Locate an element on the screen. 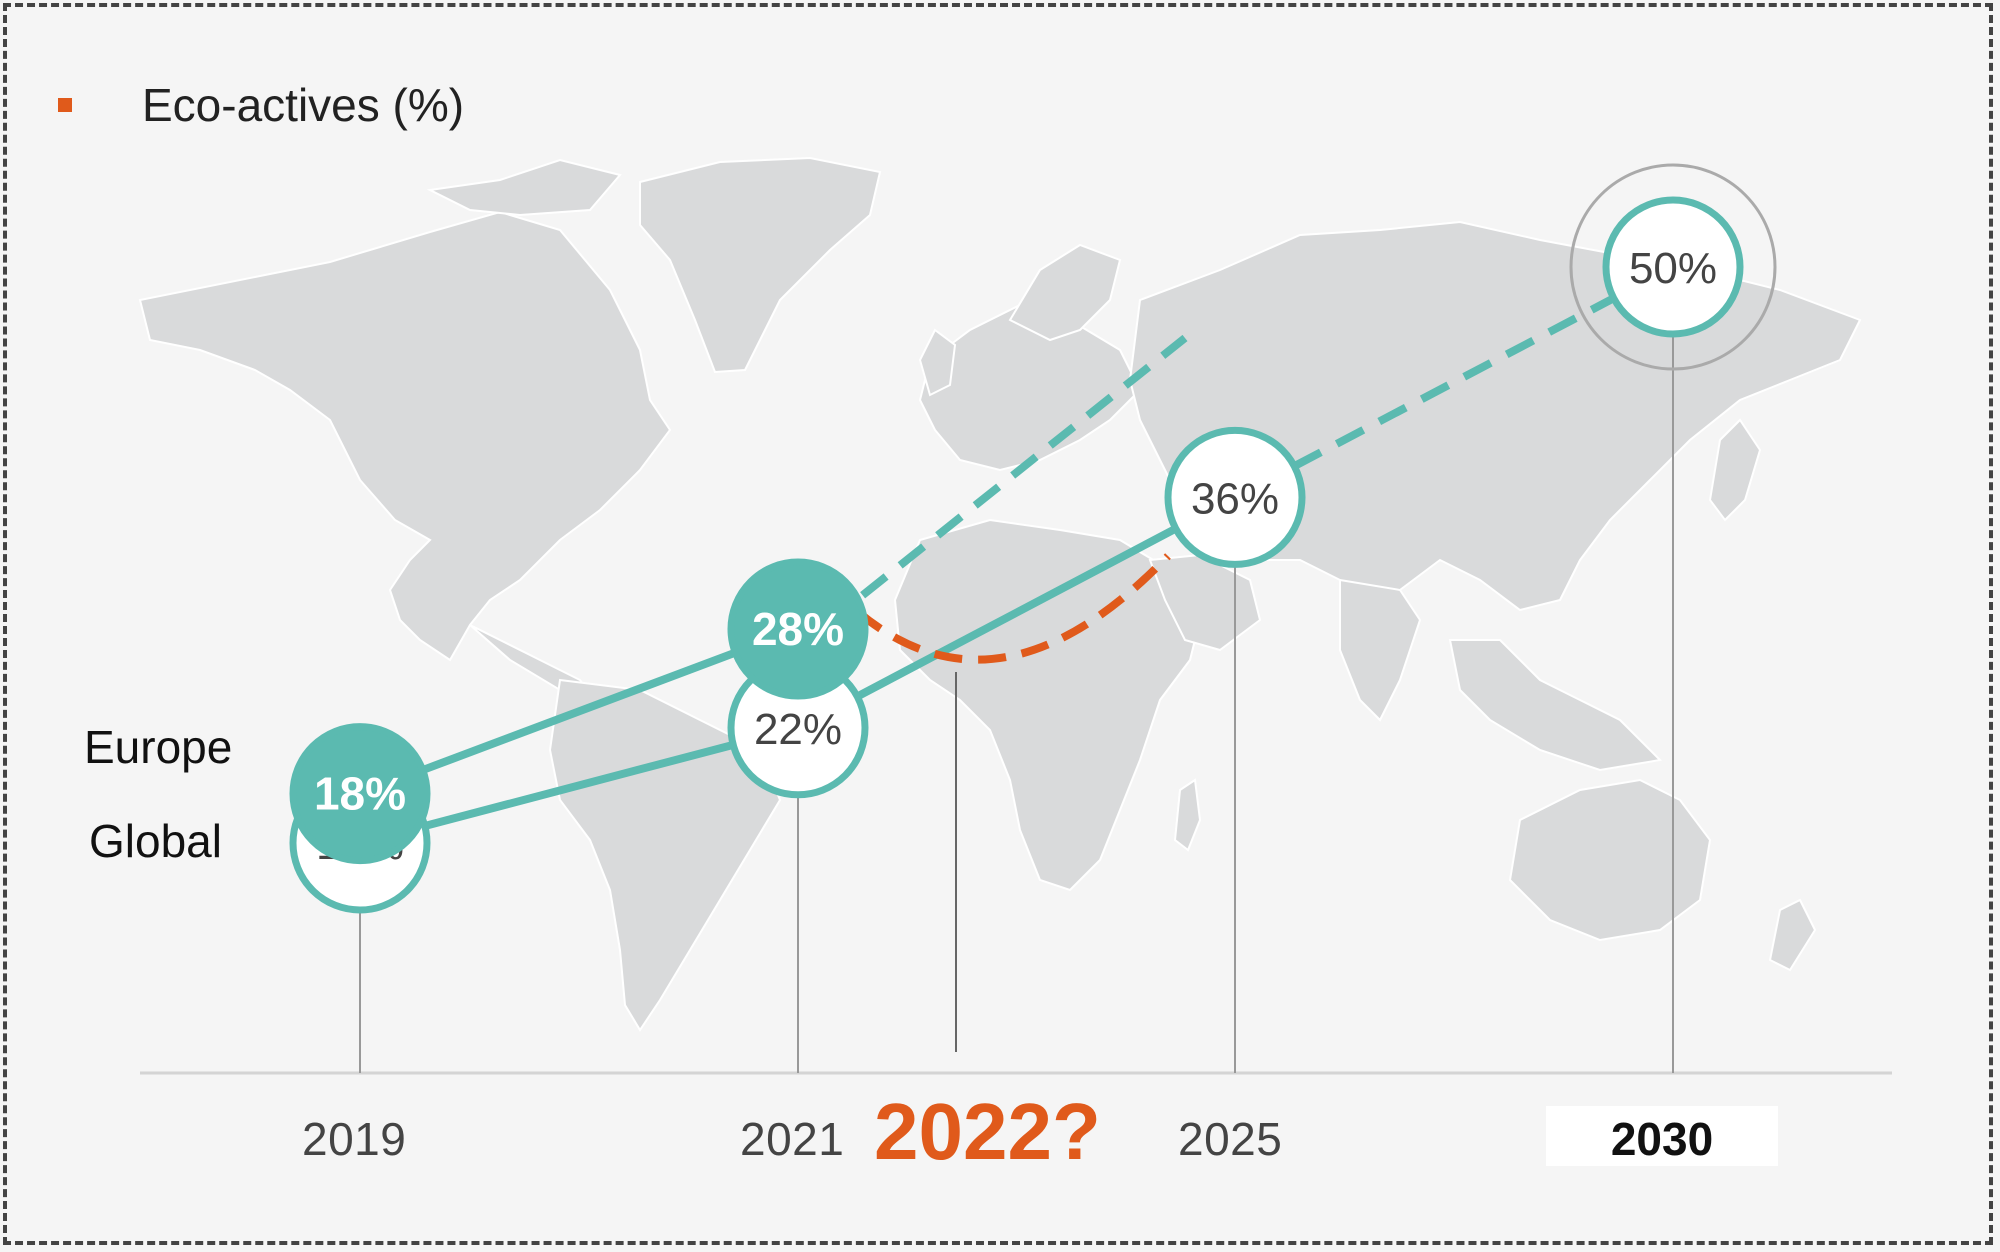 The width and height of the screenshot is (2000, 1252). global-projection-2025-2030 is located at coordinates (1454, 382).